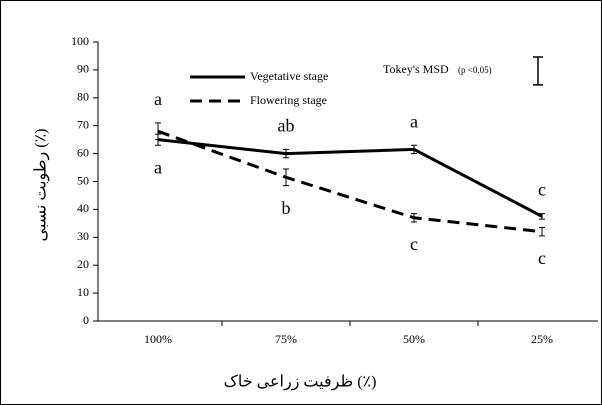  Describe the element at coordinates (286, 126) in the screenshot. I see `significance-letter: ab` at that location.